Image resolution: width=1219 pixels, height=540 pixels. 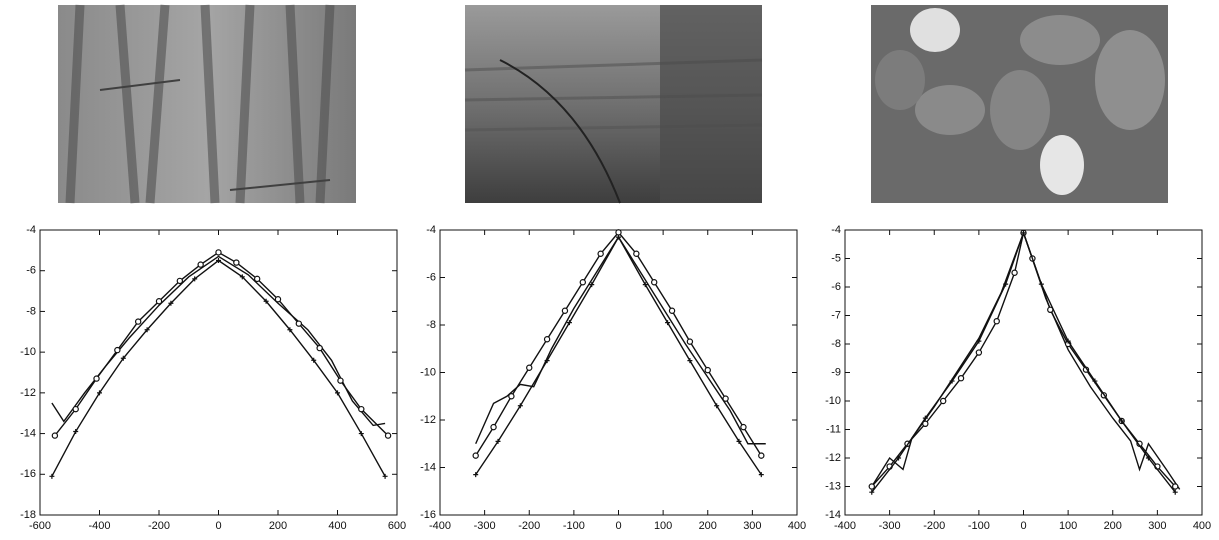 What do you see at coordinates (397, 526) in the screenshot?
I see `x-tick-label: 600` at bounding box center [397, 526].